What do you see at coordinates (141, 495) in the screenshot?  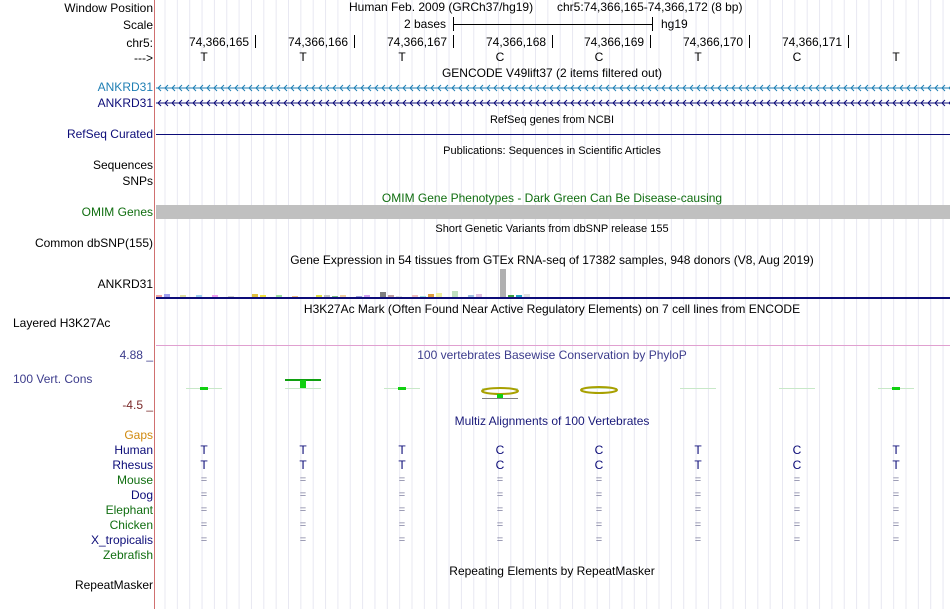 I see `species-label: Dog` at bounding box center [141, 495].